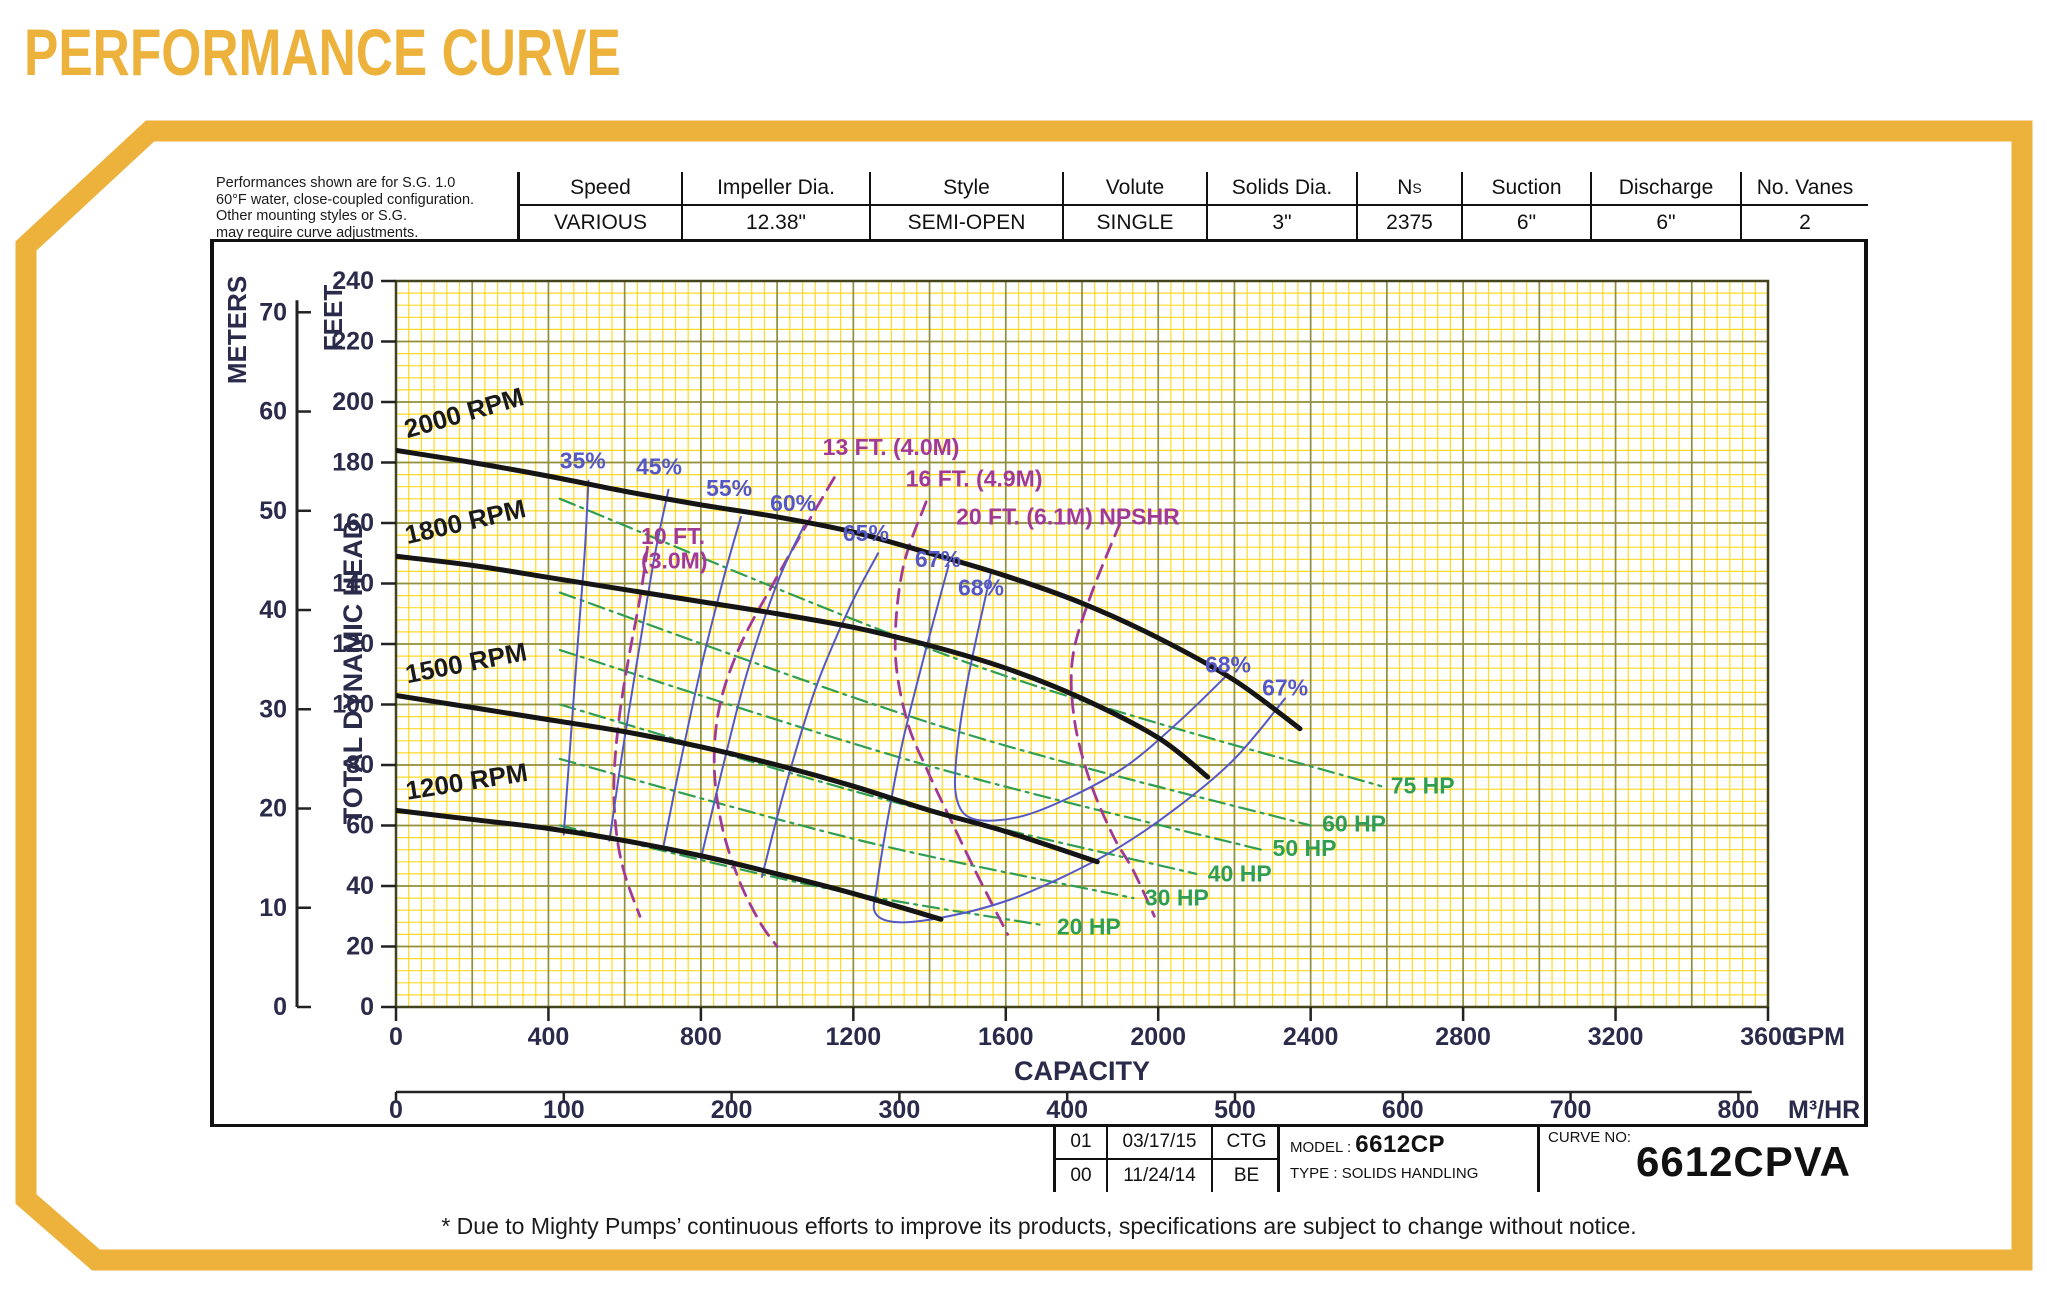 Image resolution: width=2047 pixels, height=1291 pixels. What do you see at coordinates (1282, 189) in the screenshot?
I see `spec-header: Solids Dia.` at bounding box center [1282, 189].